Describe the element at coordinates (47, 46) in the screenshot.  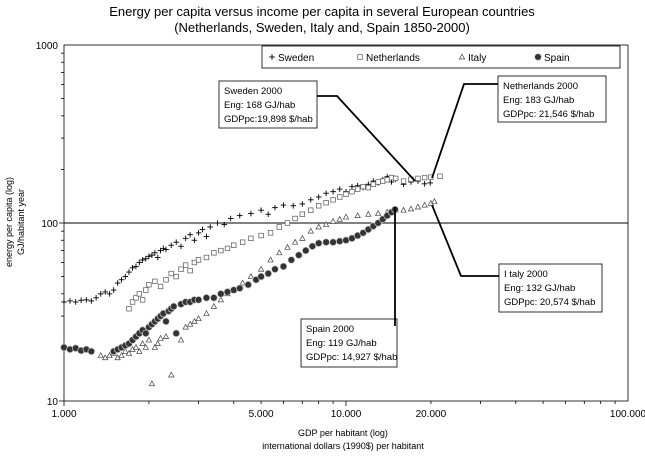
I see `y-tick-label: 1000` at that location.